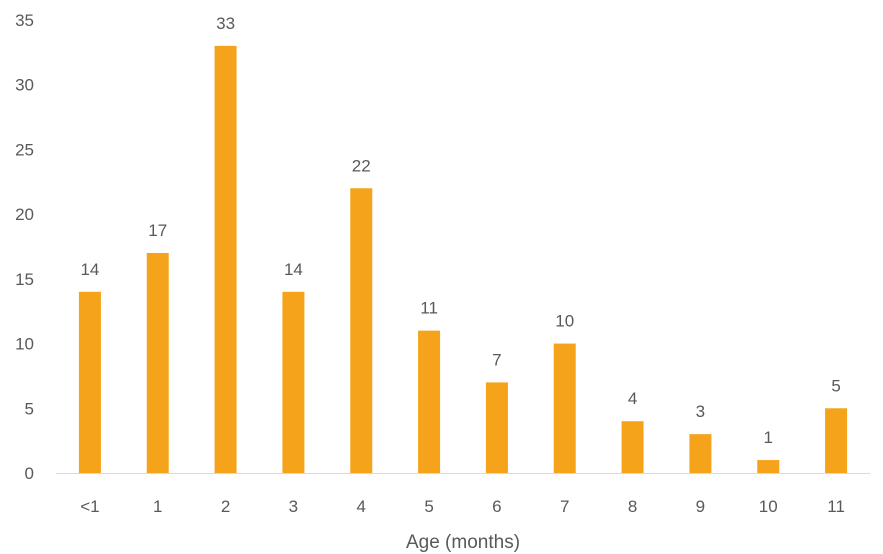 Image resolution: width=883 pixels, height=554 pixels. Describe the element at coordinates (293, 506) in the screenshot. I see `x-tick-label: 3` at that location.